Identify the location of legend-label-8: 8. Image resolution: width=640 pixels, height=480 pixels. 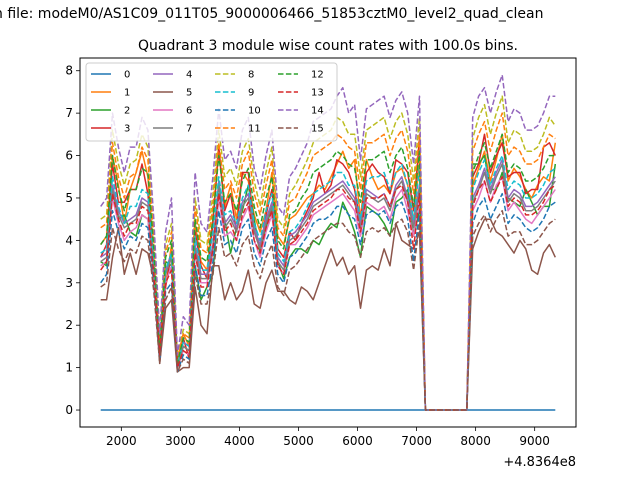
(251, 75).